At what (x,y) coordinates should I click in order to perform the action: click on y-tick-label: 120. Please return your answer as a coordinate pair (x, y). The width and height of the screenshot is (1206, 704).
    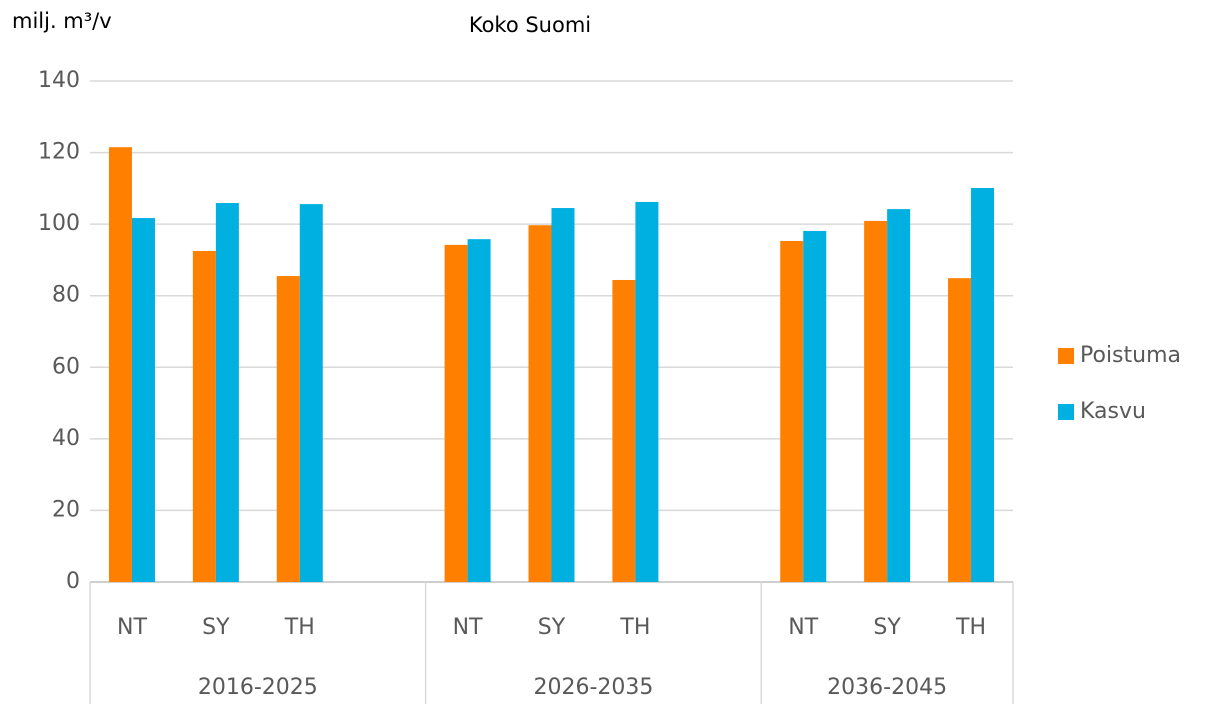
    Looking at the image, I should click on (59, 152).